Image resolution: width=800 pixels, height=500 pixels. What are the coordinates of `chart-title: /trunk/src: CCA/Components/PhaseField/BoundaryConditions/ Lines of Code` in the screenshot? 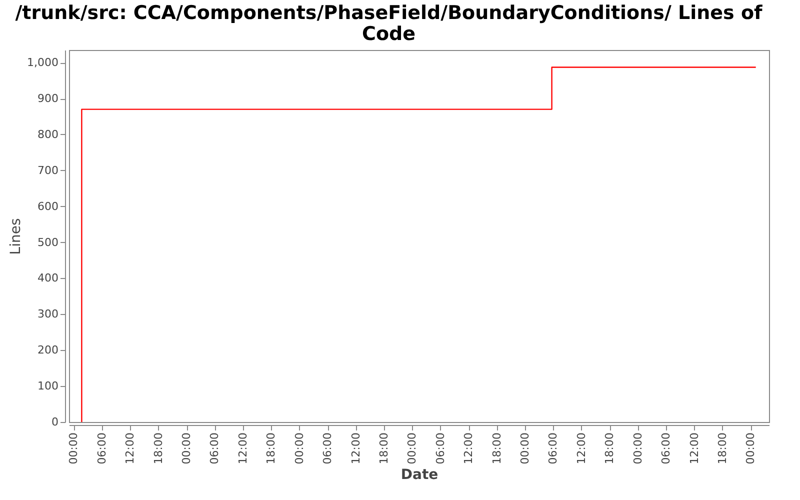 It's located at (389, 23).